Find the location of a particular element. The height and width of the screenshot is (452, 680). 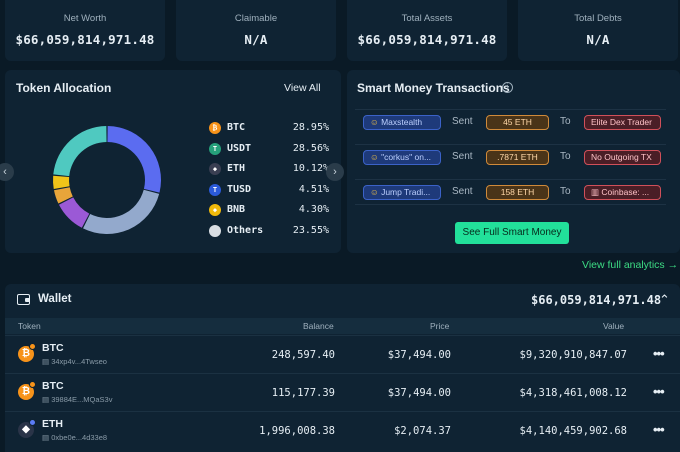

tx-destination-pill: No Outgoing TX is located at coordinates (622, 157).